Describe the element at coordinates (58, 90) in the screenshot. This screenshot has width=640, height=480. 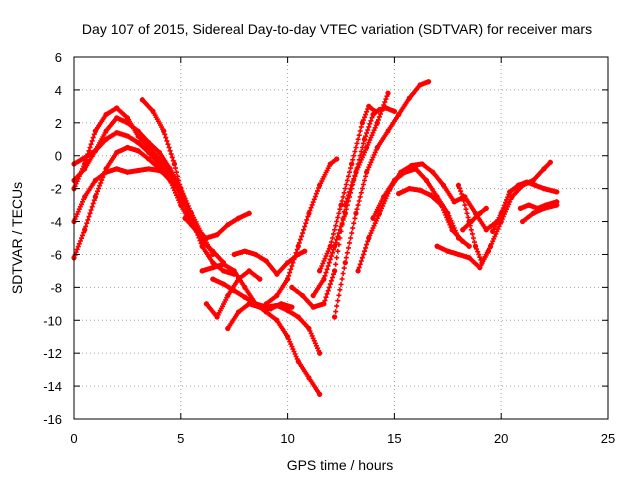
I see `y-tick-label: 4` at that location.